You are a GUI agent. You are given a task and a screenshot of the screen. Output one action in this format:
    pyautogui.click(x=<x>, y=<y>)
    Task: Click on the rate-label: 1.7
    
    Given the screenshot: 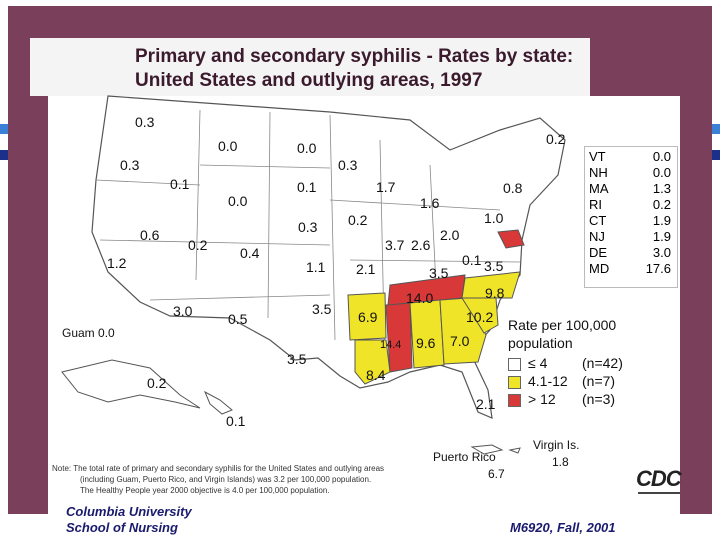 What is the action you would take?
    pyautogui.click(x=386, y=187)
    